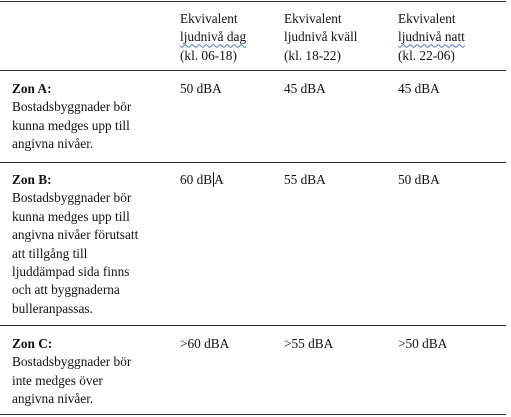 The height and width of the screenshot is (417, 511). I want to click on zone-a-day: 50 dBA, so click(201, 88).